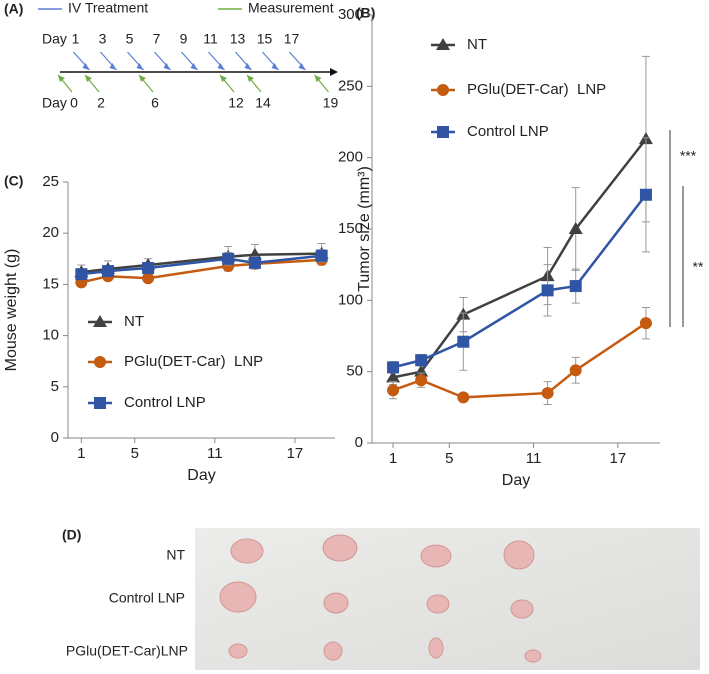 The height and width of the screenshot is (674, 709). What do you see at coordinates (50, 283) in the screenshot?
I see `y-tick-label: 15` at bounding box center [50, 283].